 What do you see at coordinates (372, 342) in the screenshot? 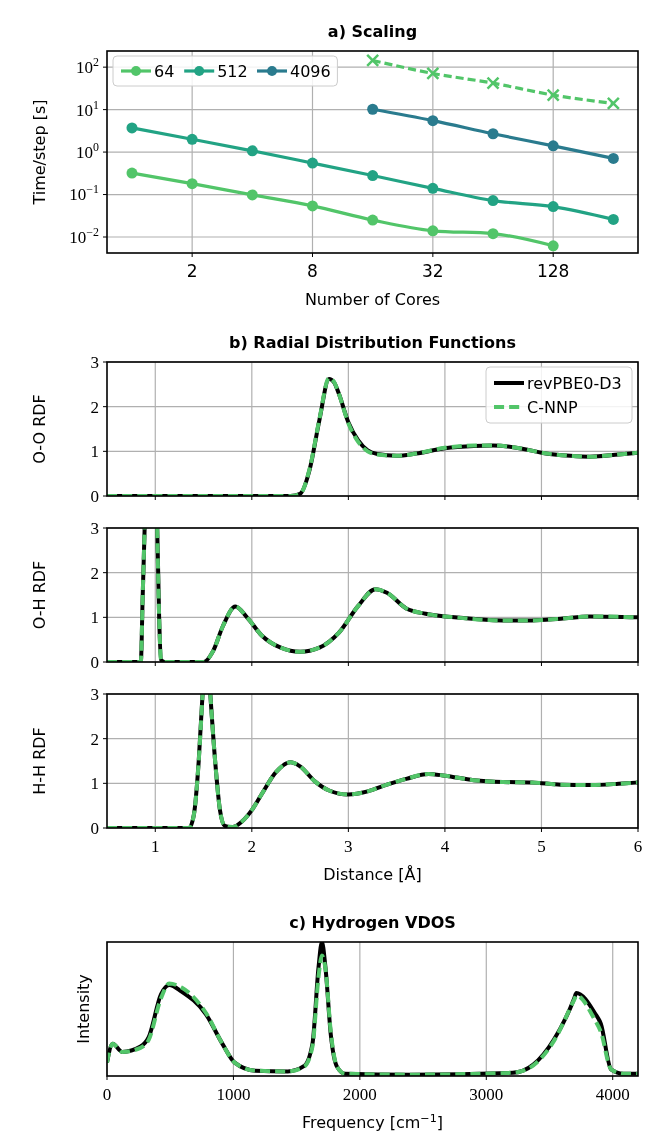
I see `chart-title: b) Radial Distribution Functions` at bounding box center [372, 342].